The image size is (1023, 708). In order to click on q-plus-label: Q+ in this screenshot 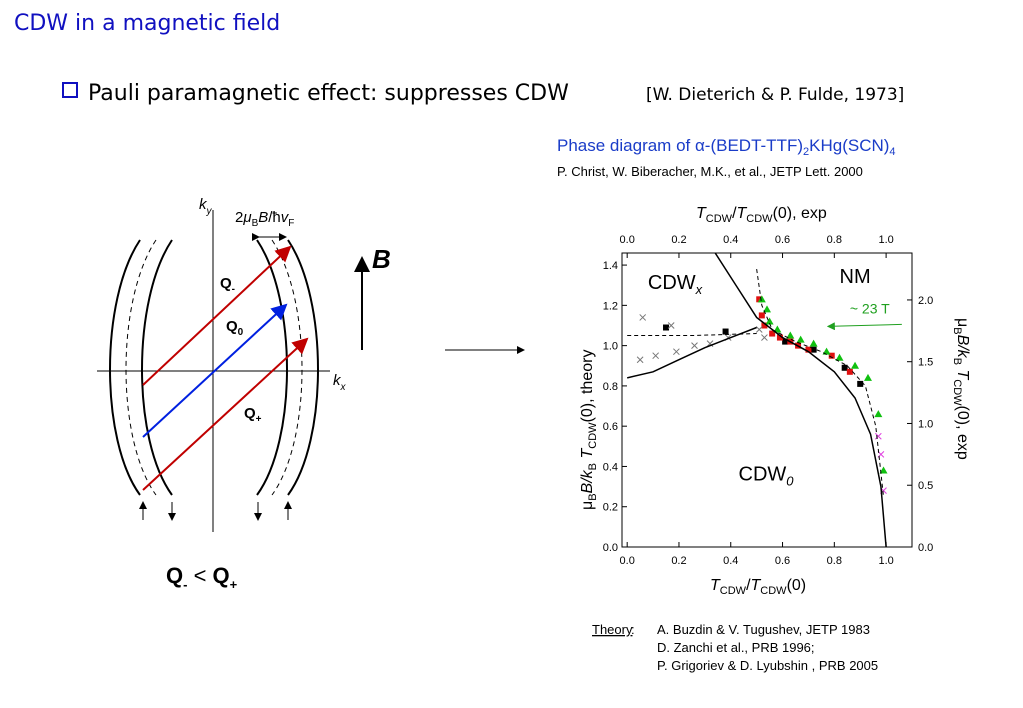, I will do `click(253, 415)`.